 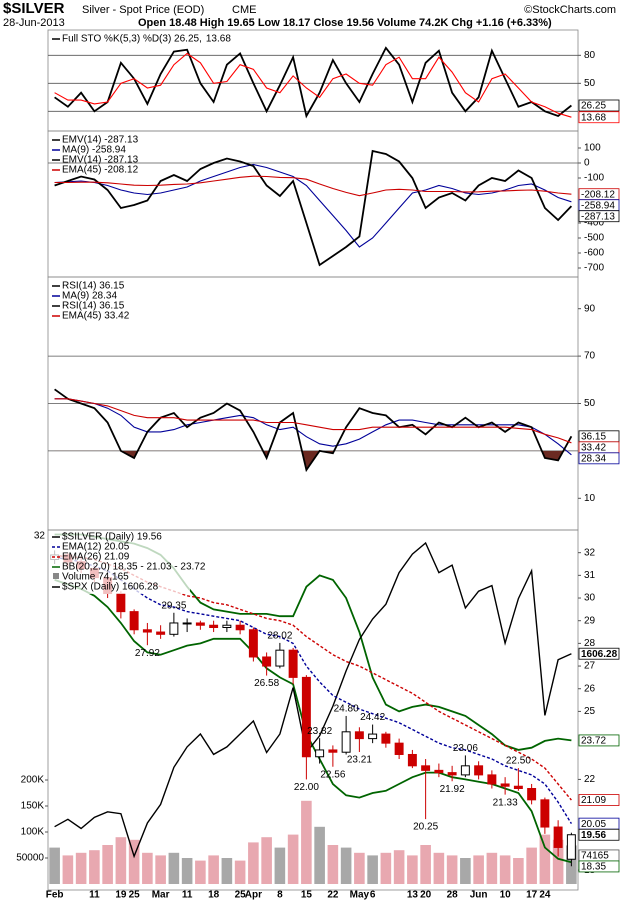 What do you see at coordinates (161, 895) in the screenshot?
I see `x-tick-label: Mar` at bounding box center [161, 895].